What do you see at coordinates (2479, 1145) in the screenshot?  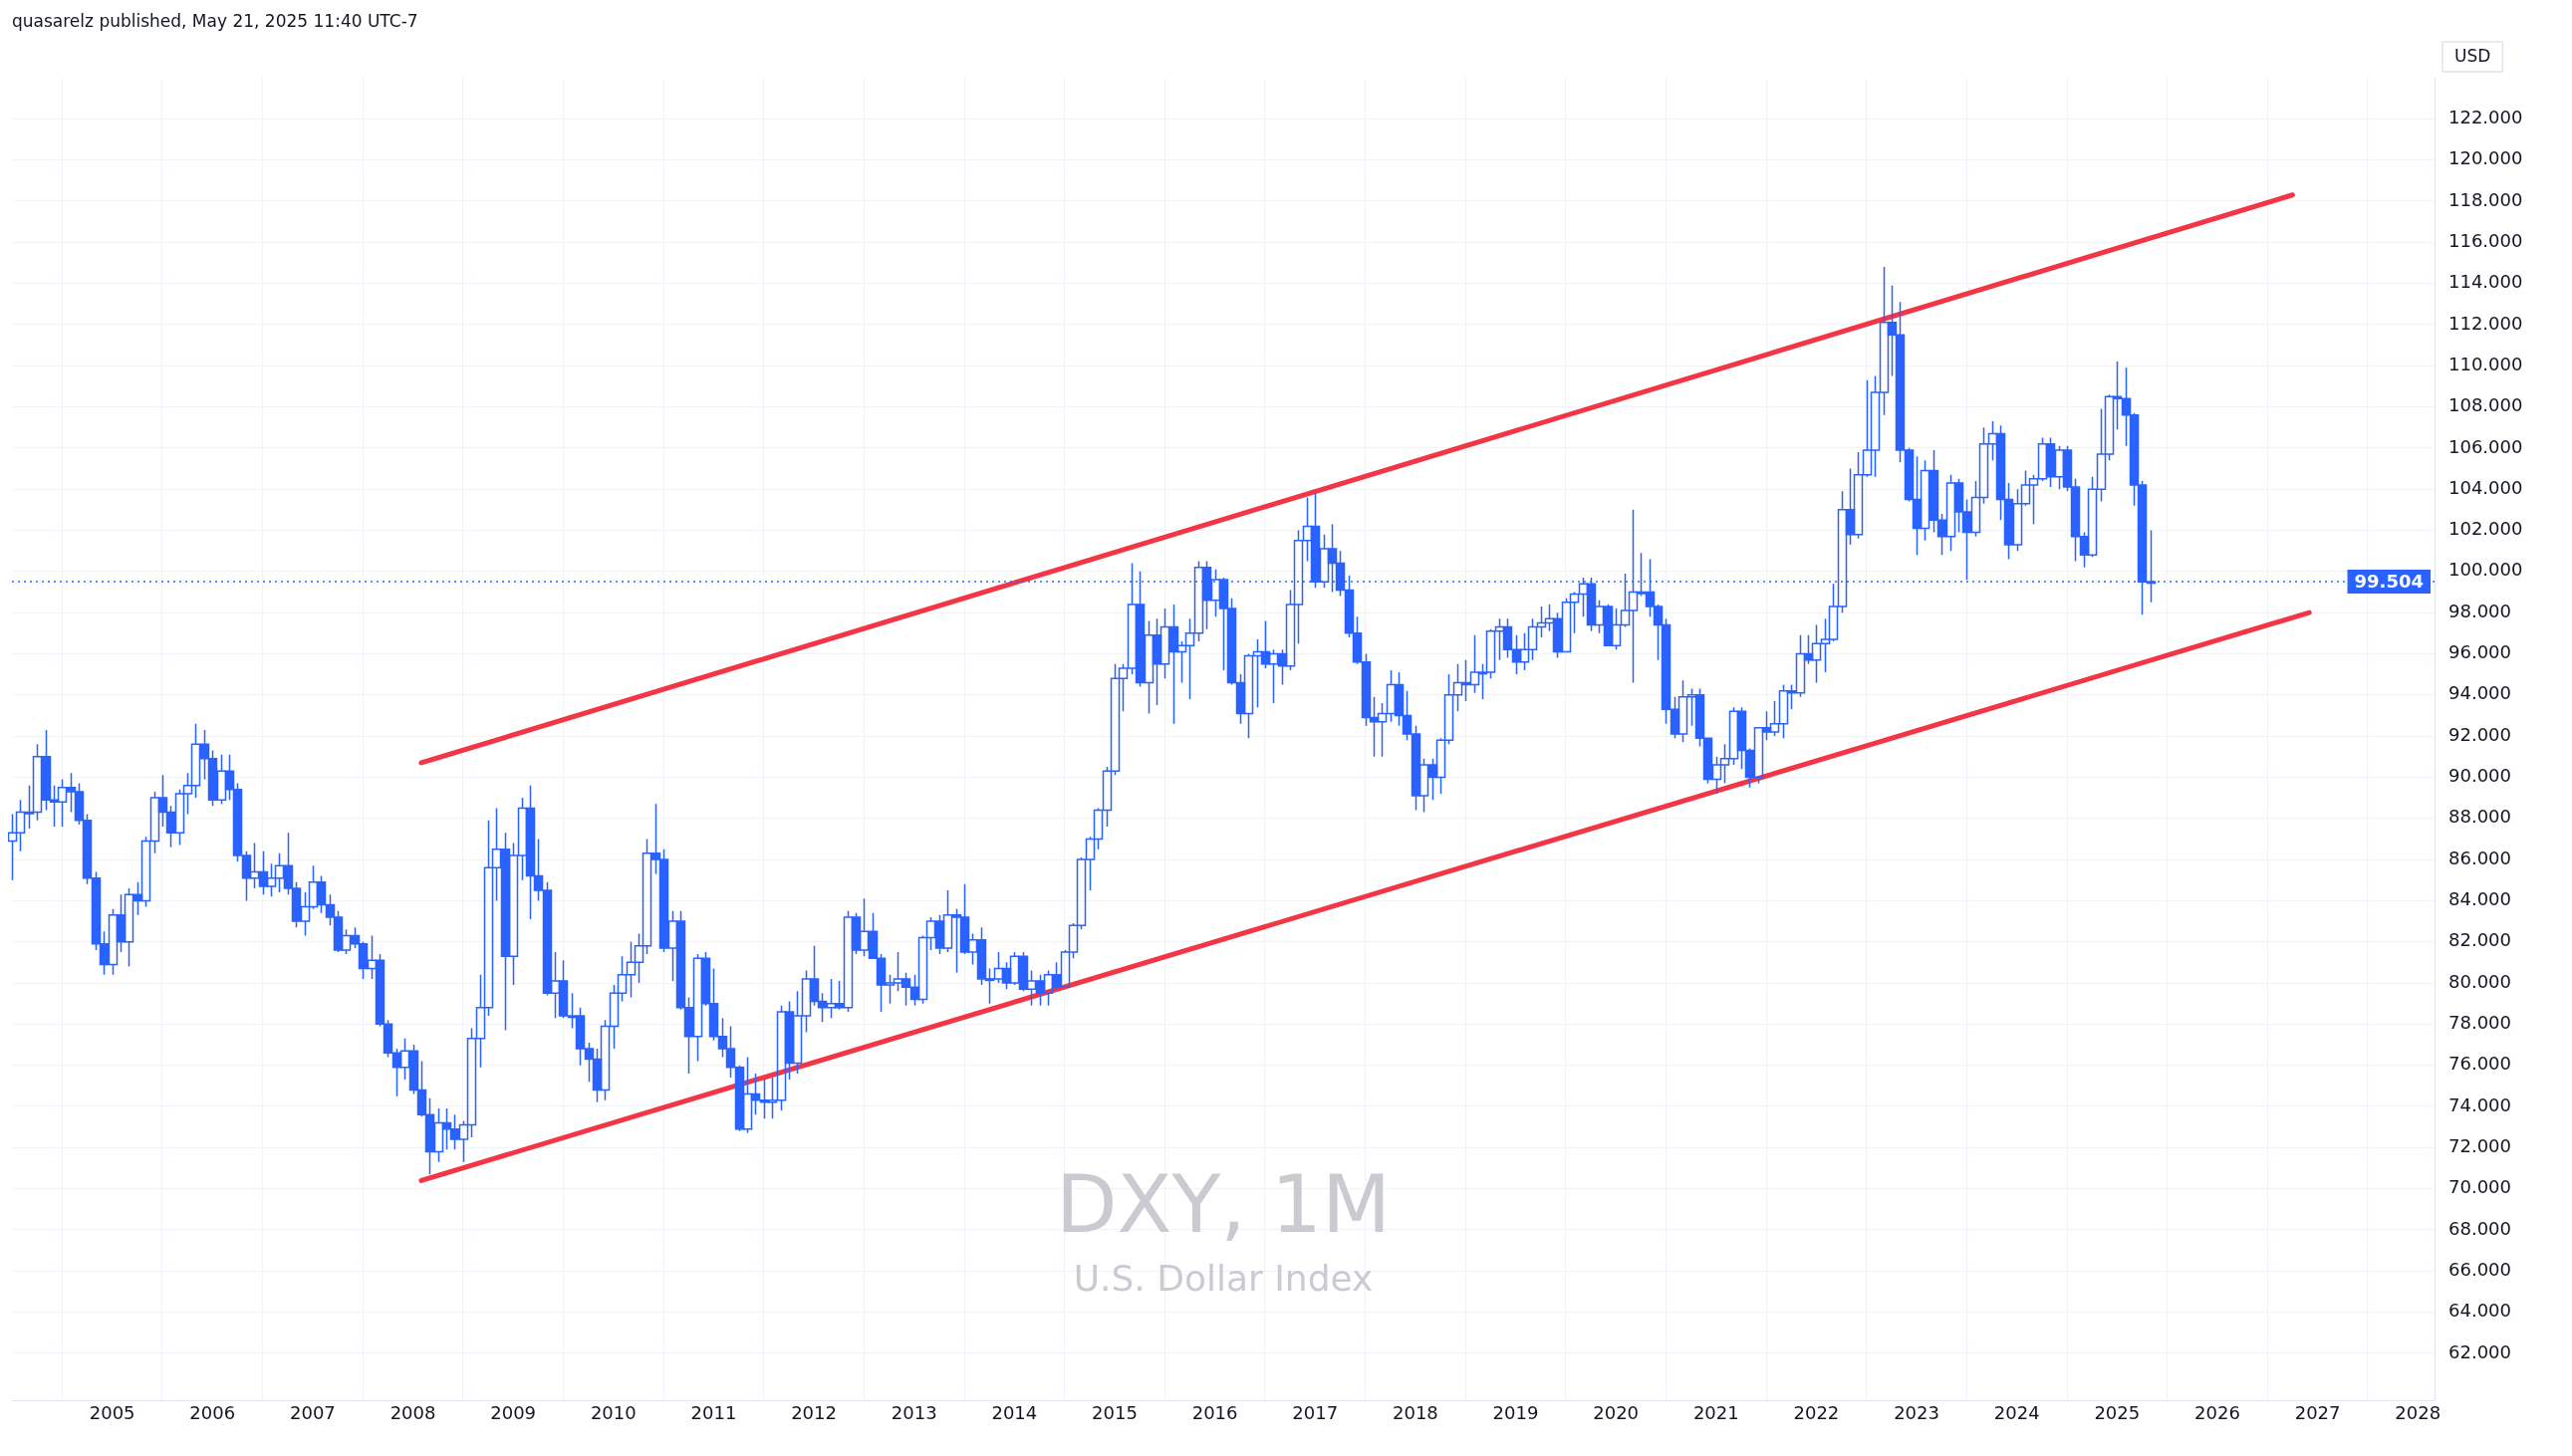 I see `y-tick-label: 72.000` at bounding box center [2479, 1145].